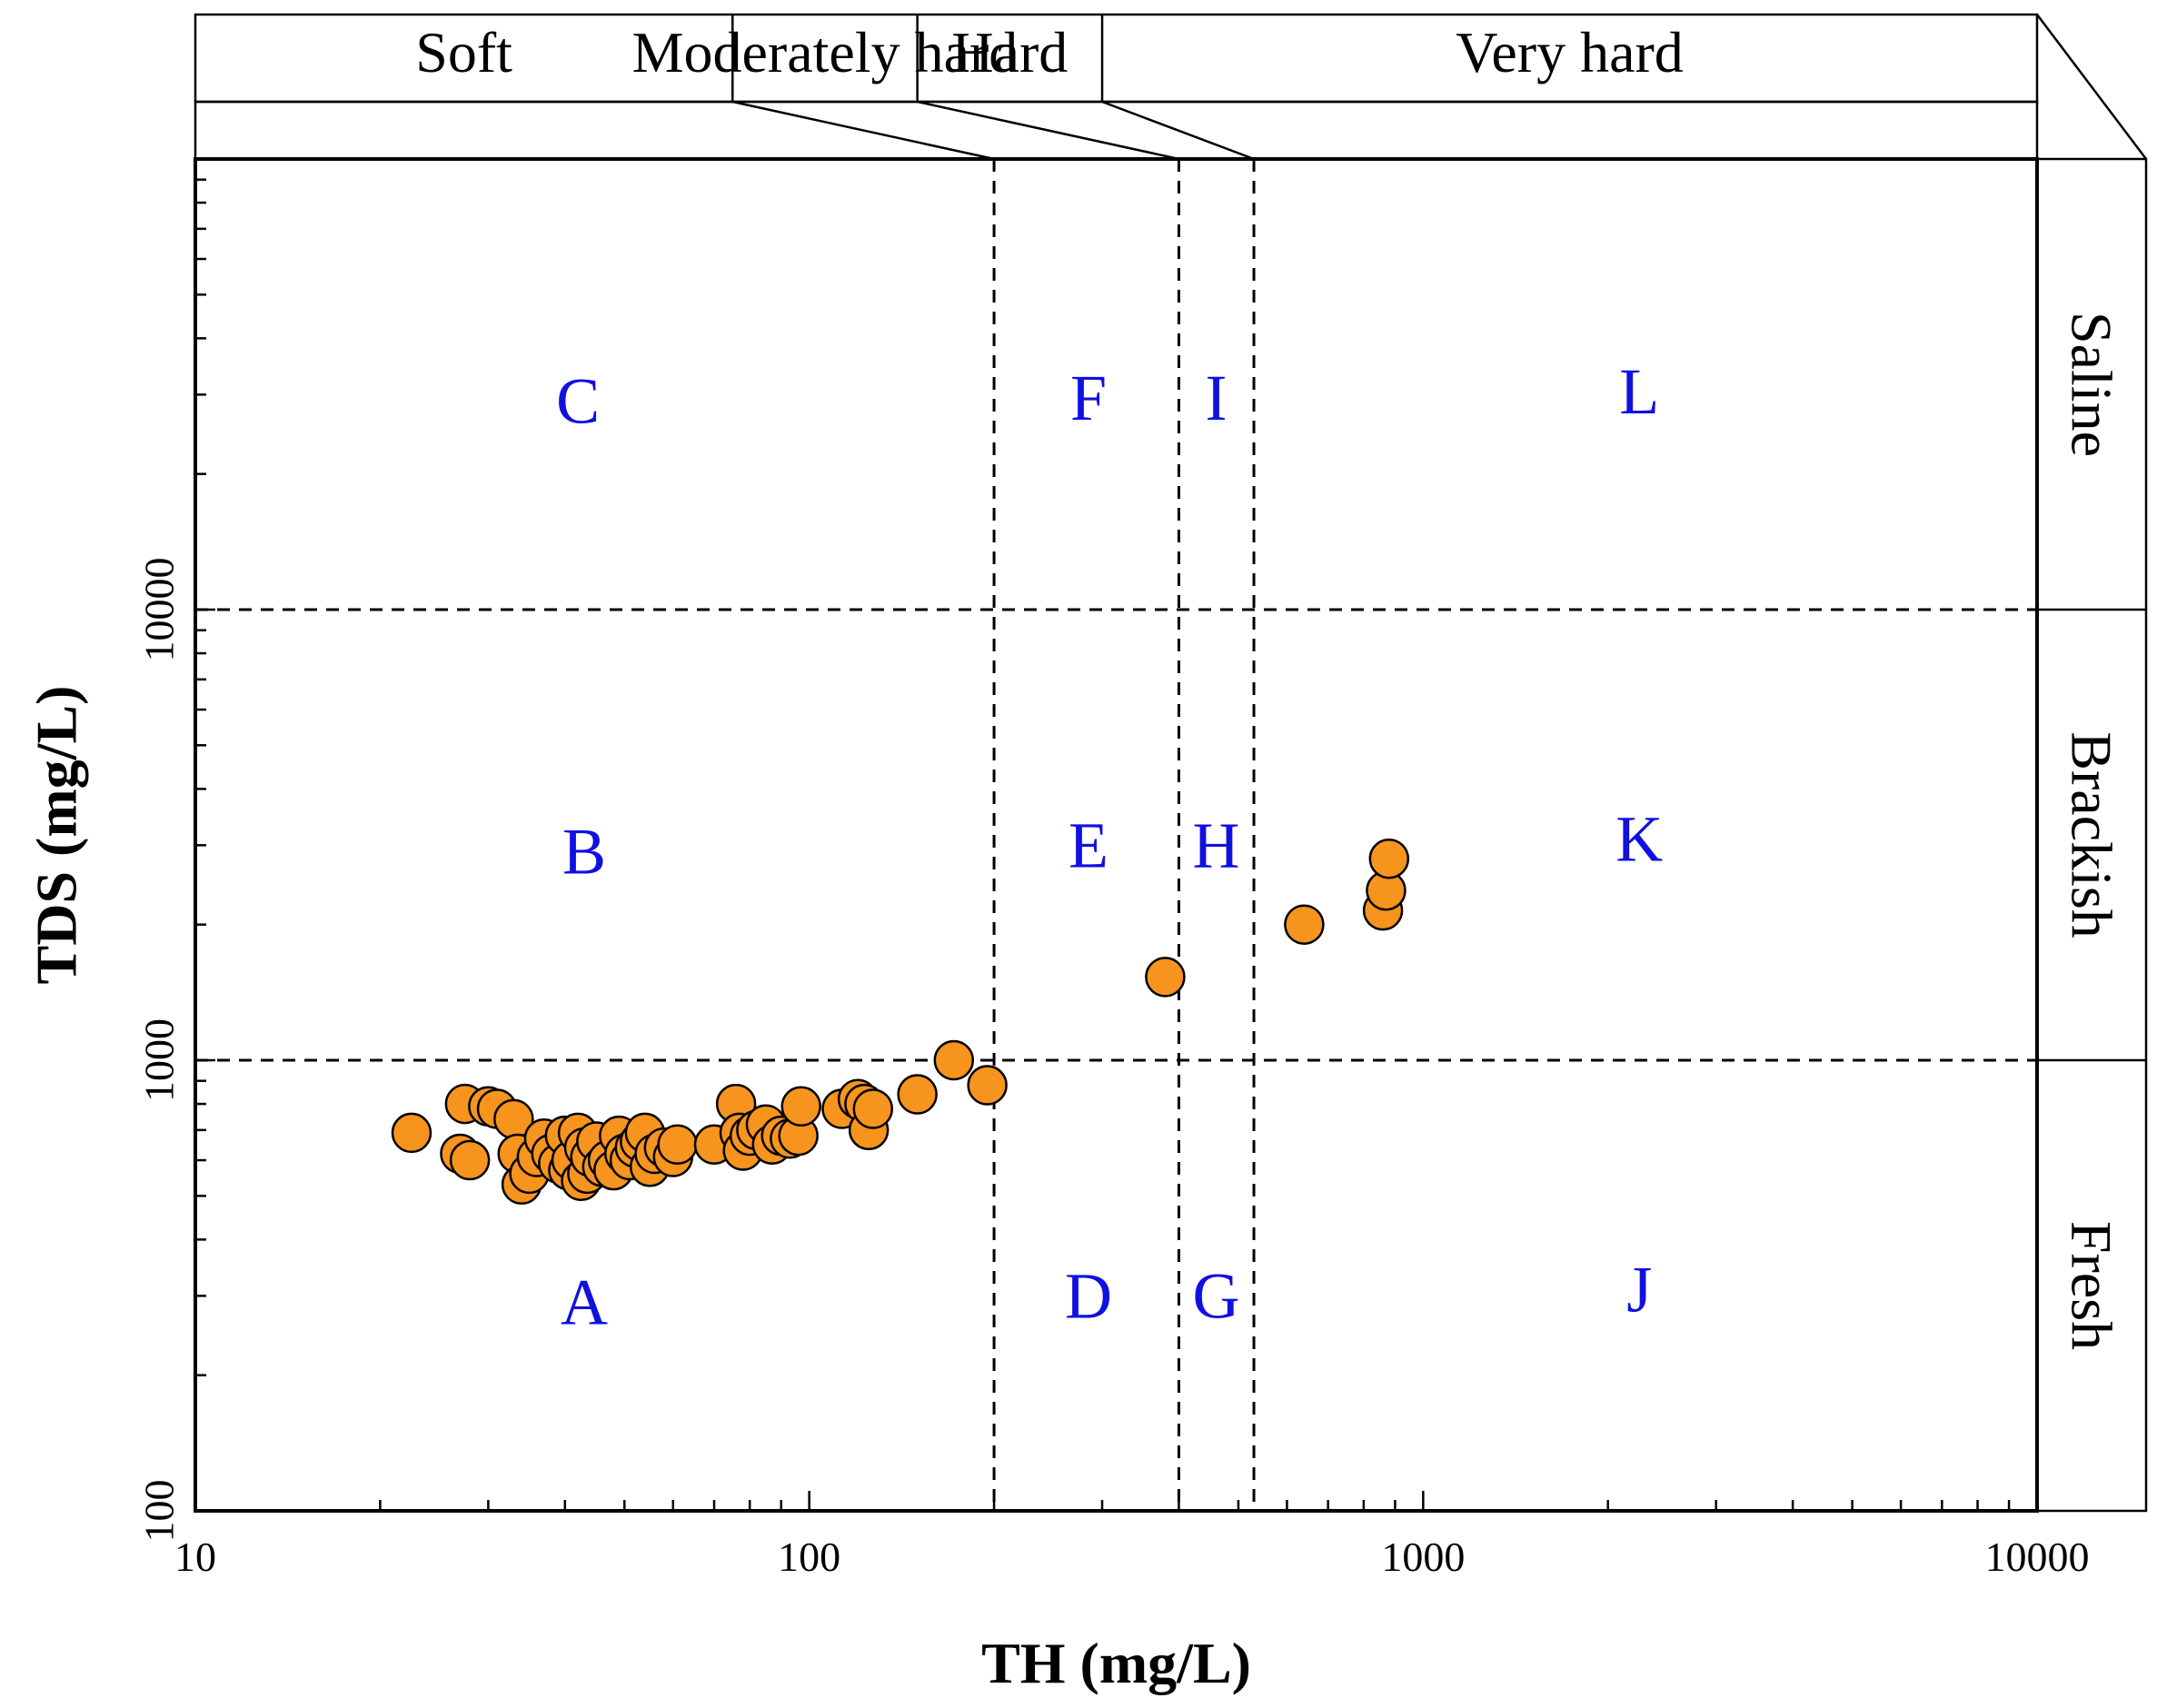  Describe the element at coordinates (1088, 845) in the screenshot. I see `zone-label-e: E` at that location.